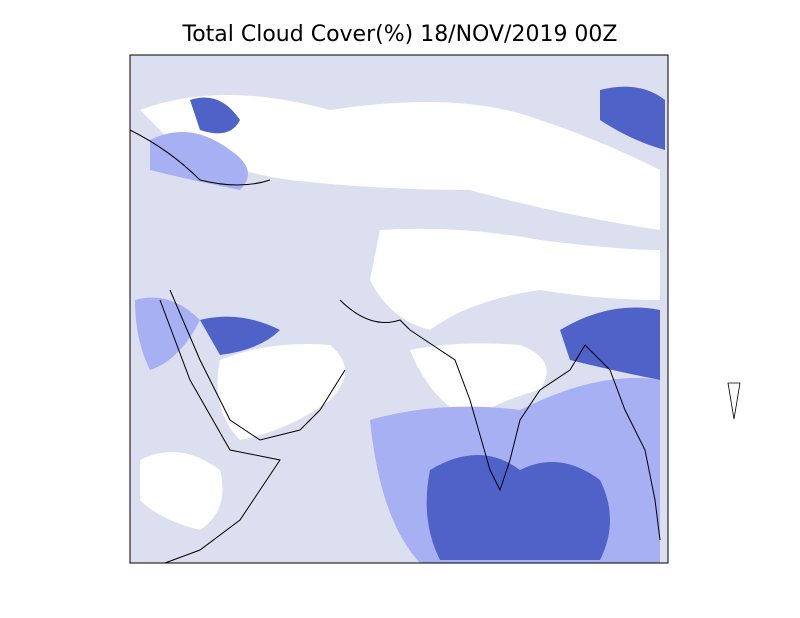  I want to click on colorbar, so click(734, 401).